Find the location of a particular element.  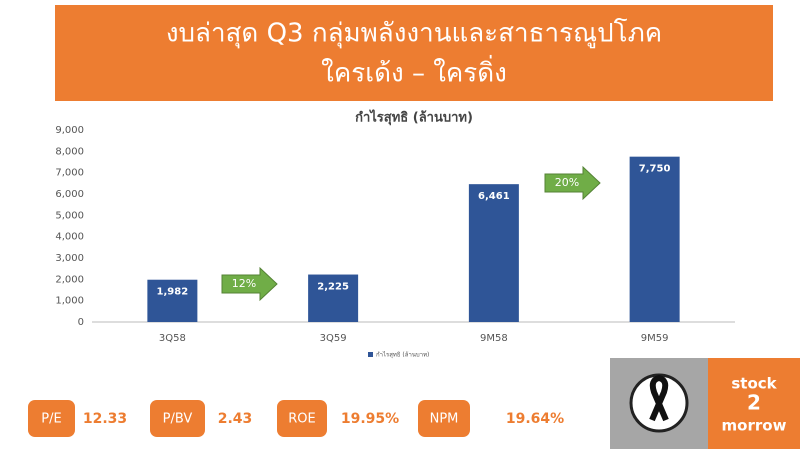

x-tick-label: 3Q59 is located at coordinates (333, 338).